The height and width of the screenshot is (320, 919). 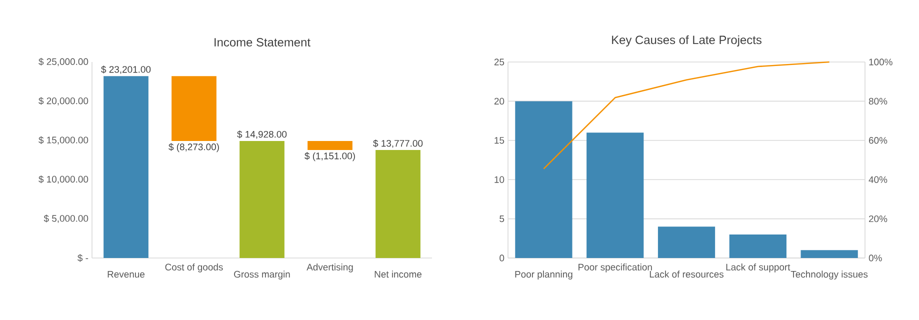 I want to click on y-tick-label: 25, so click(x=499, y=62).